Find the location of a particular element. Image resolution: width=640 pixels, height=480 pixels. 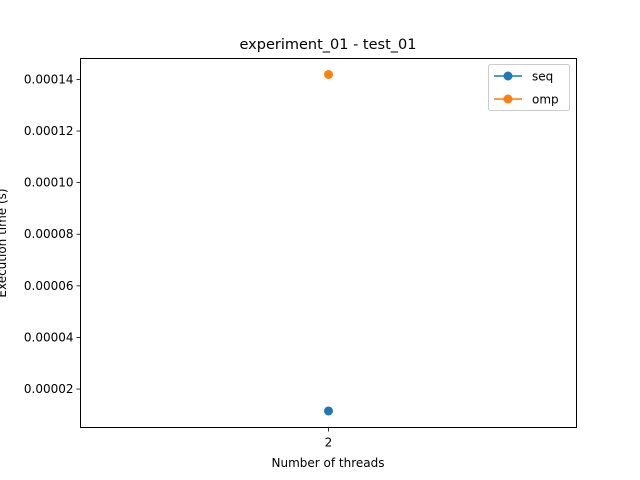

legend-label-omp: omp is located at coordinates (545, 100).